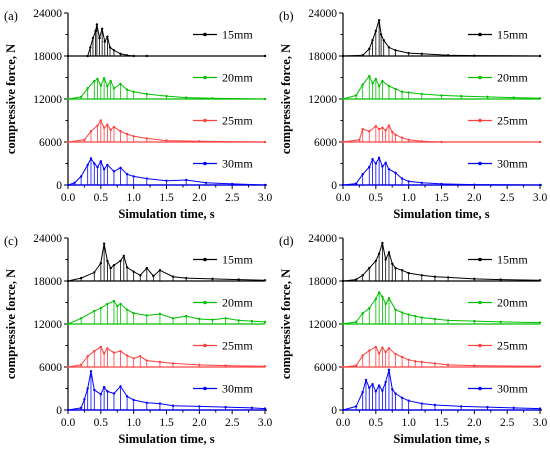 Image resolution: width=550 pixels, height=458 pixels. What do you see at coordinates (325, 143) in the screenshot?
I see `y-tick-label: 6000` at bounding box center [325, 143].